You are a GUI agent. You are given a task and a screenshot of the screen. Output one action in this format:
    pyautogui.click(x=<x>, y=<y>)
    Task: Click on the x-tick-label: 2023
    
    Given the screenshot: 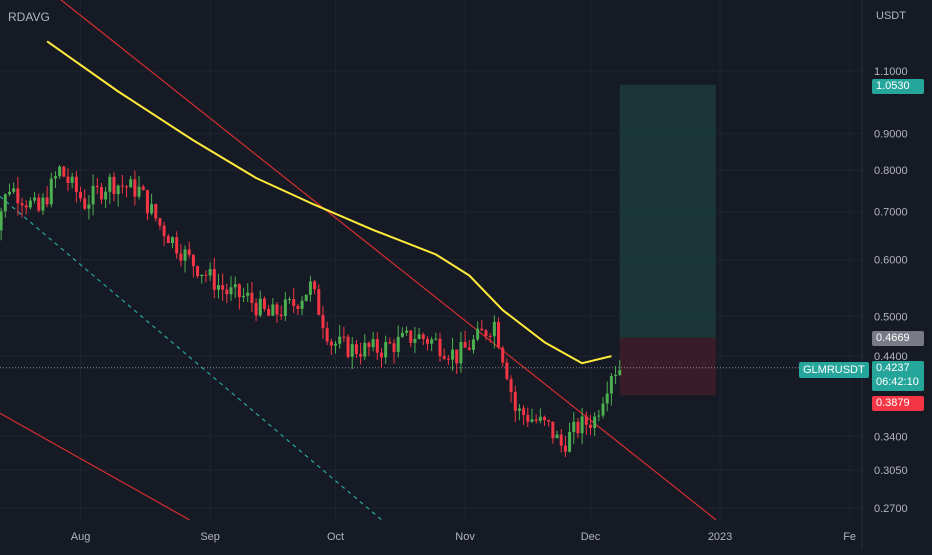 What is the action you would take?
    pyautogui.click(x=720, y=537)
    